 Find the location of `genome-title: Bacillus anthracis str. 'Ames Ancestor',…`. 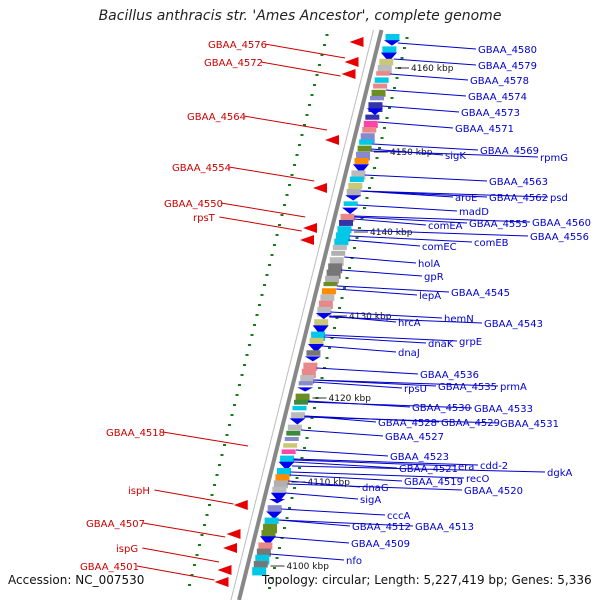

genome-title: Bacillus anthracis str. 'Ames Ancestor',… is located at coordinates (300, 16).